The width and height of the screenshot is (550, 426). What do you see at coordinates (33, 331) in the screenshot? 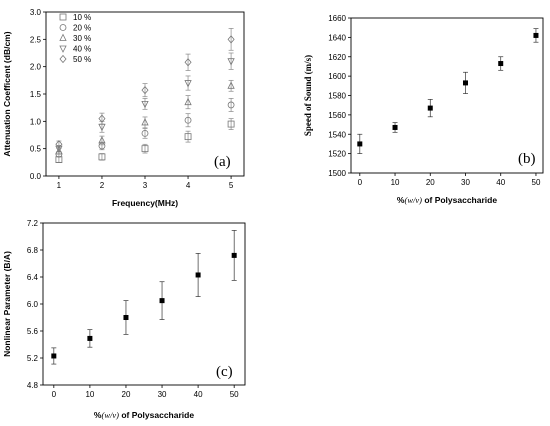
I see `y-tick-label: 5.6` at bounding box center [33, 331].